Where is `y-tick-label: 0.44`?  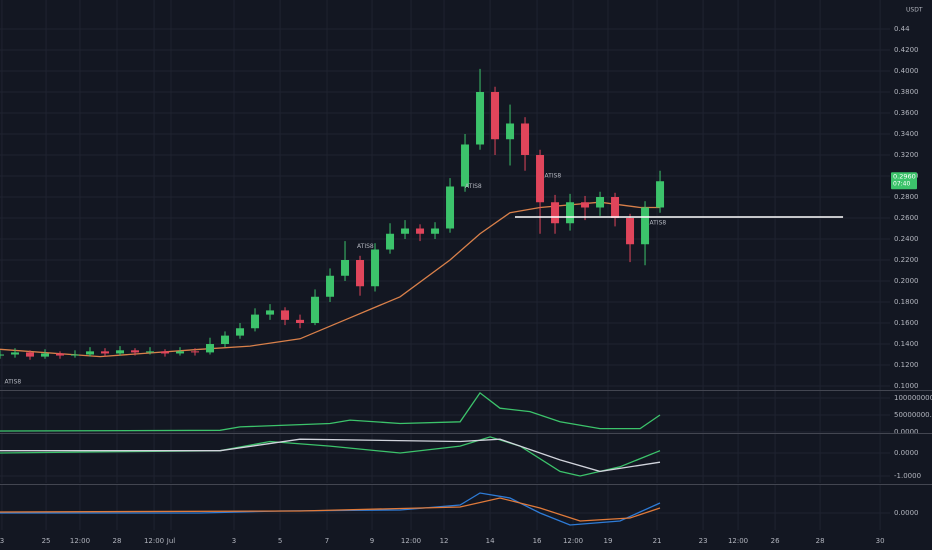
y-tick-label: 0.44 is located at coordinates (902, 29).